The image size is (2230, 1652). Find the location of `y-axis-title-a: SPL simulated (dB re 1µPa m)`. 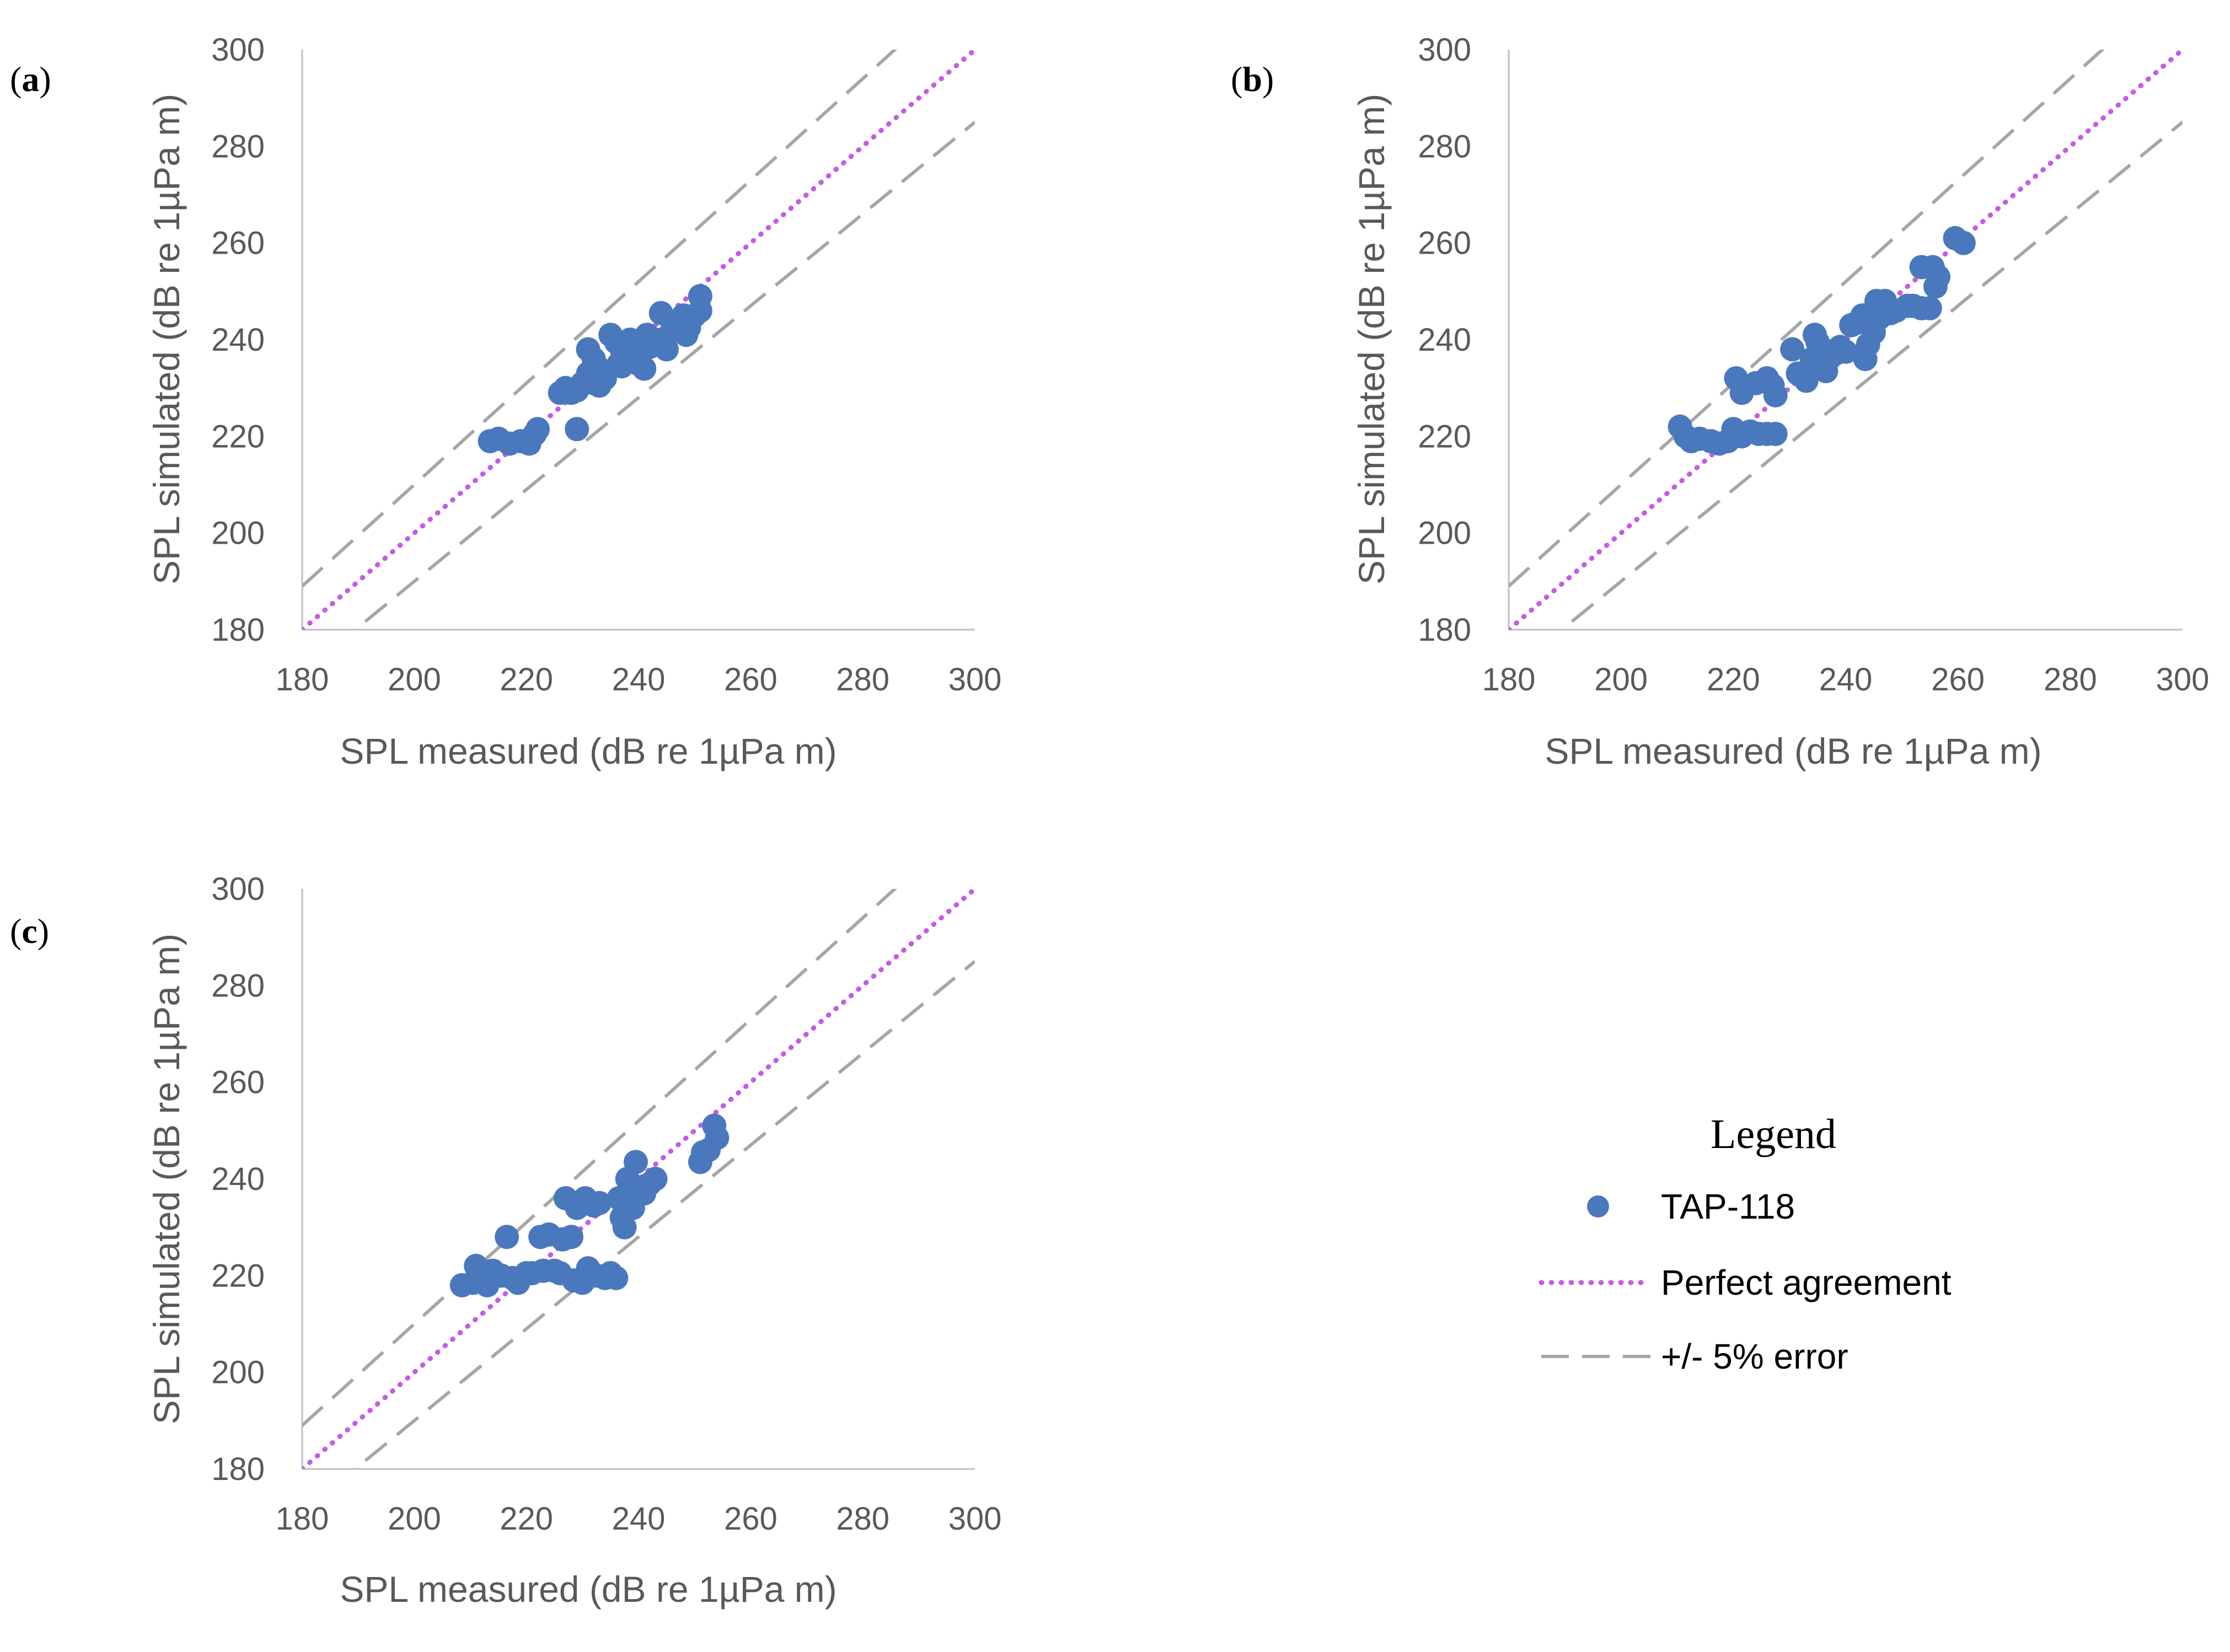

y-axis-title-a: SPL simulated (dB re 1µPa m) is located at coordinates (166, 339).